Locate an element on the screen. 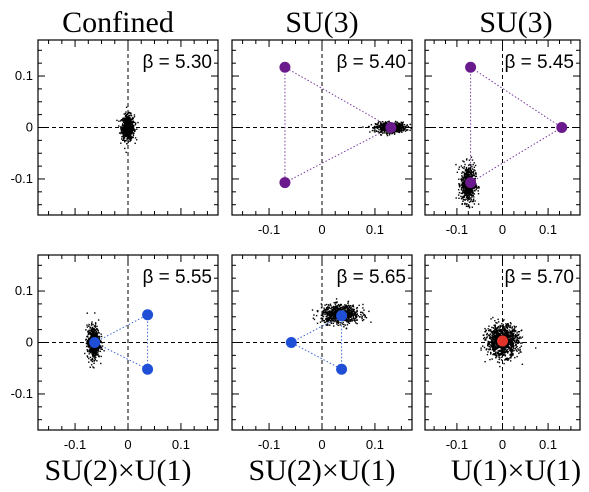 The image size is (589, 492). x-tick-label: 0 is located at coordinates (127, 444).